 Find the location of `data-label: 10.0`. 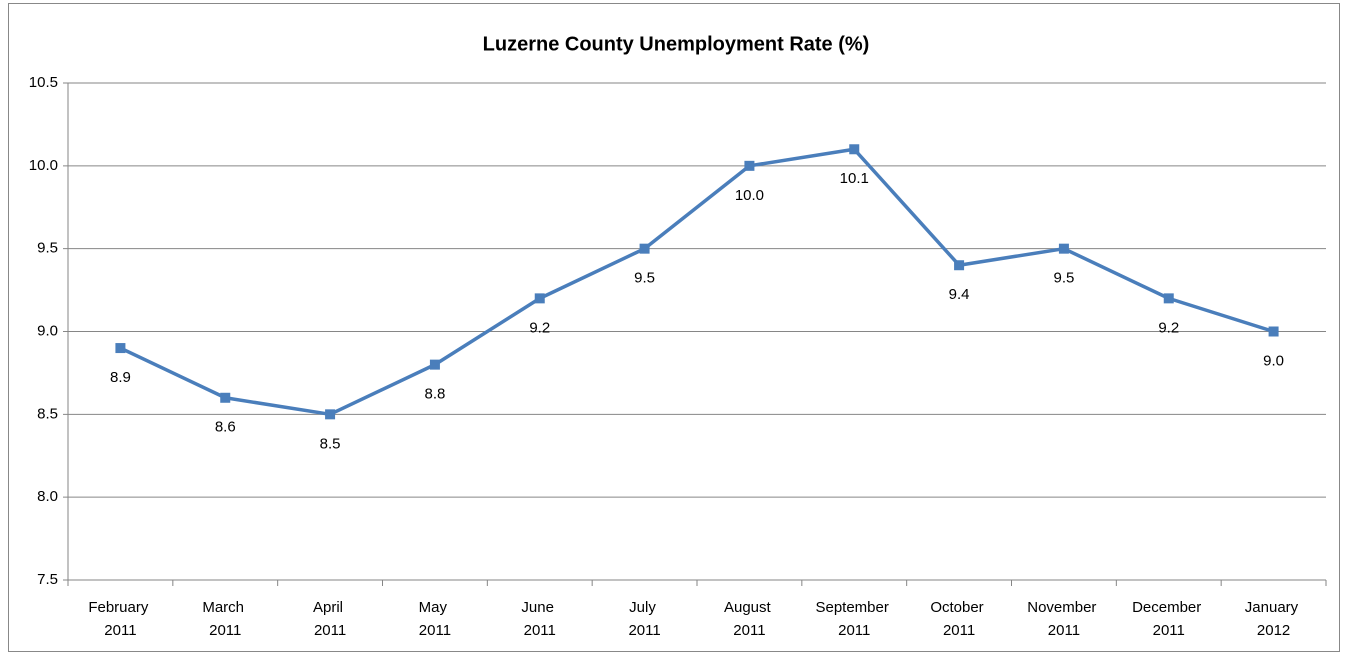

data-label: 10.0 is located at coordinates (749, 195).